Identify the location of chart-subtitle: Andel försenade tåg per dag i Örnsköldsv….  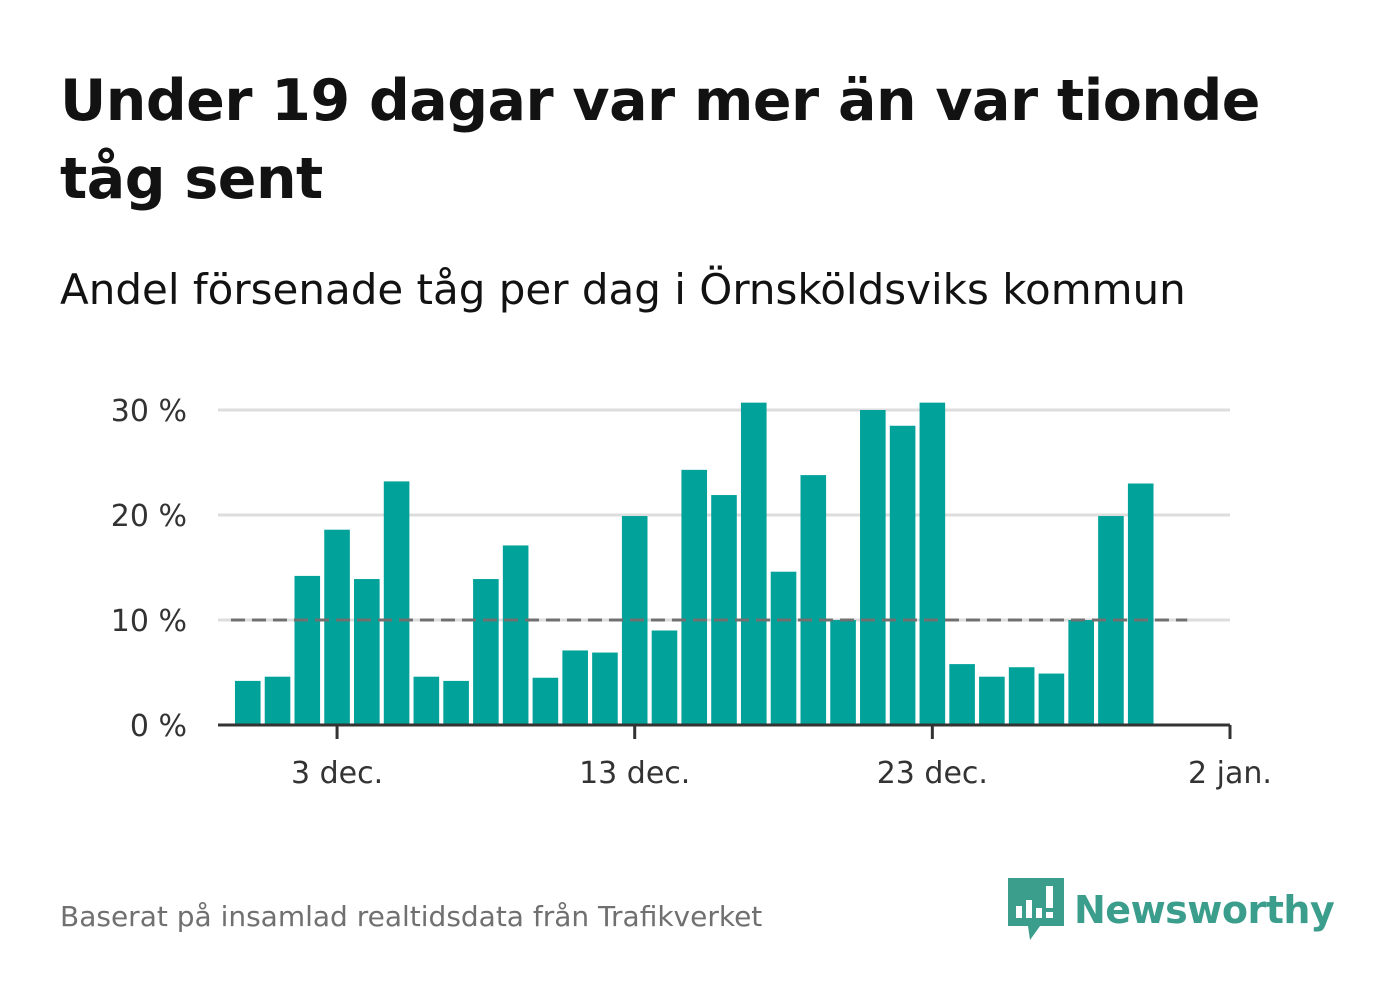
(623, 289).